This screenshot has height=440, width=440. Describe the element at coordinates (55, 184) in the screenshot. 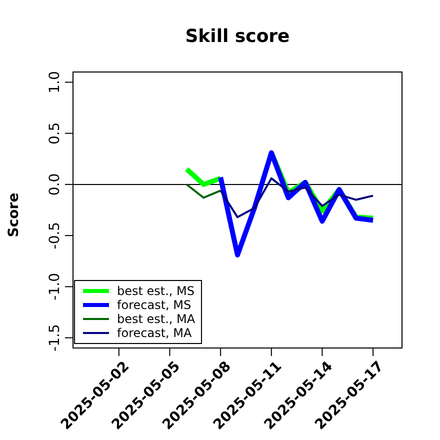

I see `y-tick-label: 0.0` at that location.